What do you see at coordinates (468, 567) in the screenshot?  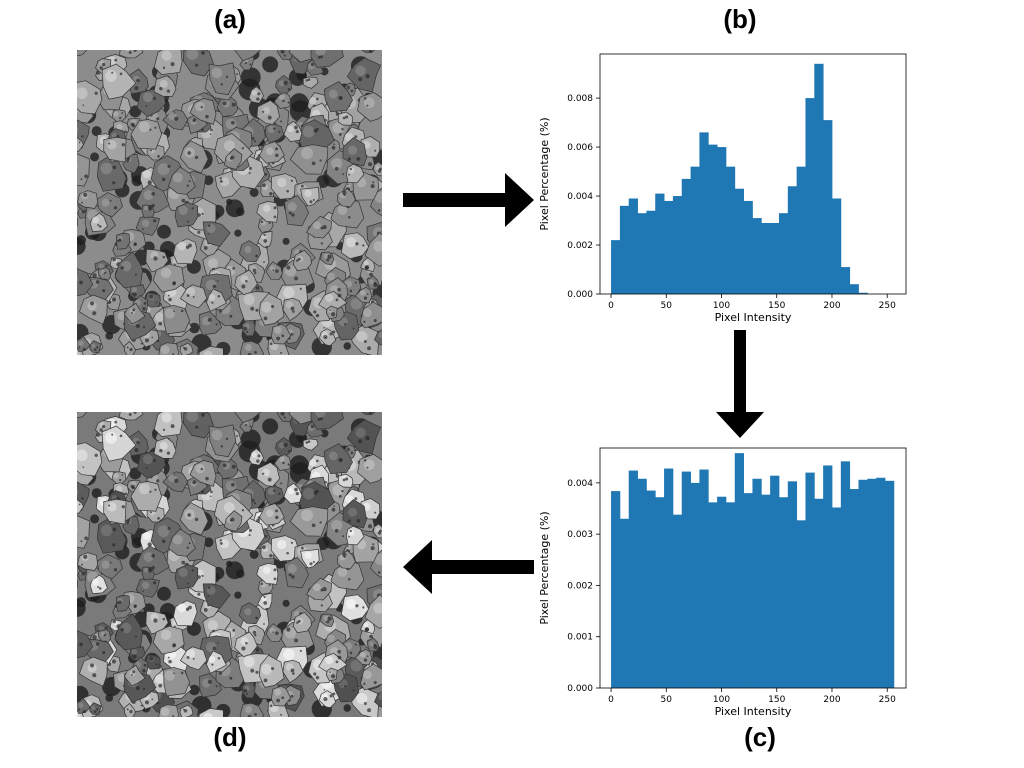 I see `arrow-left-icon` at bounding box center [468, 567].